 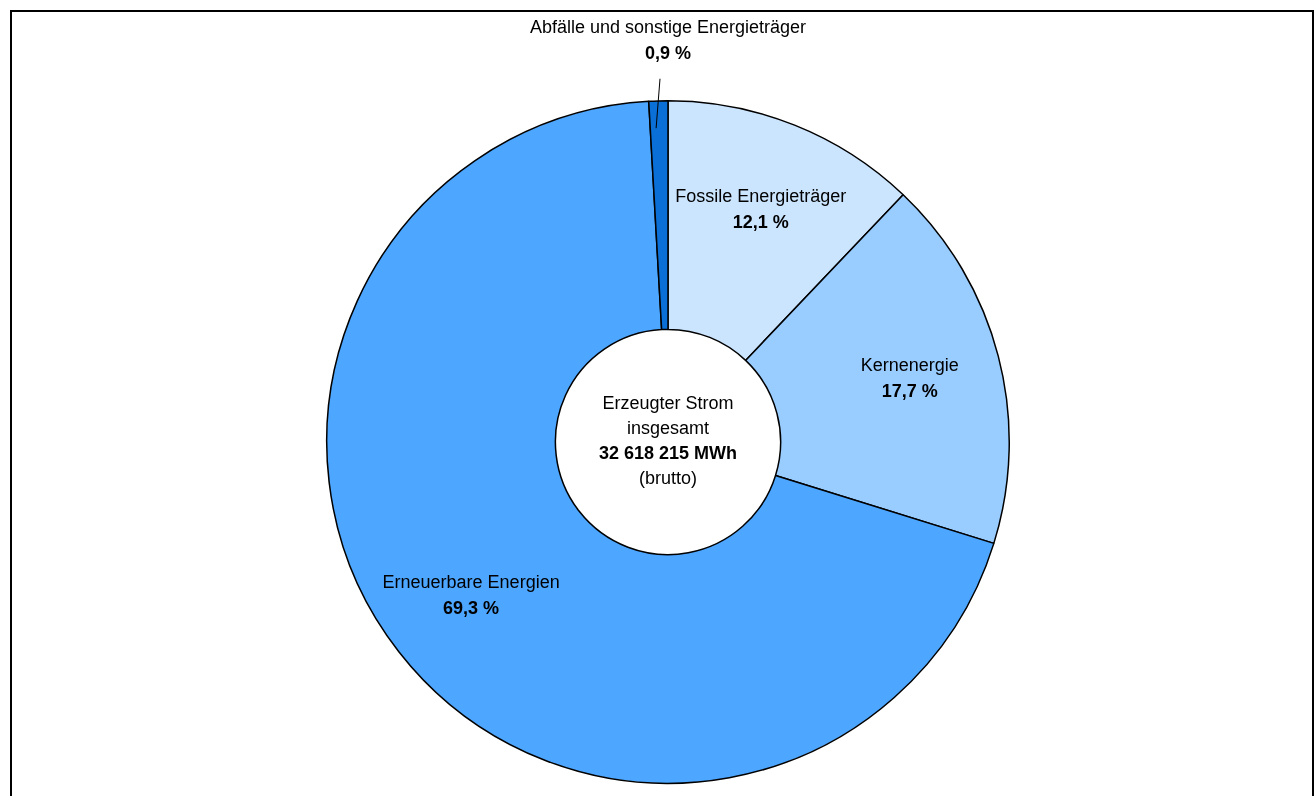 I want to click on slice-label: Fossile Energieträger, so click(x=761, y=196).